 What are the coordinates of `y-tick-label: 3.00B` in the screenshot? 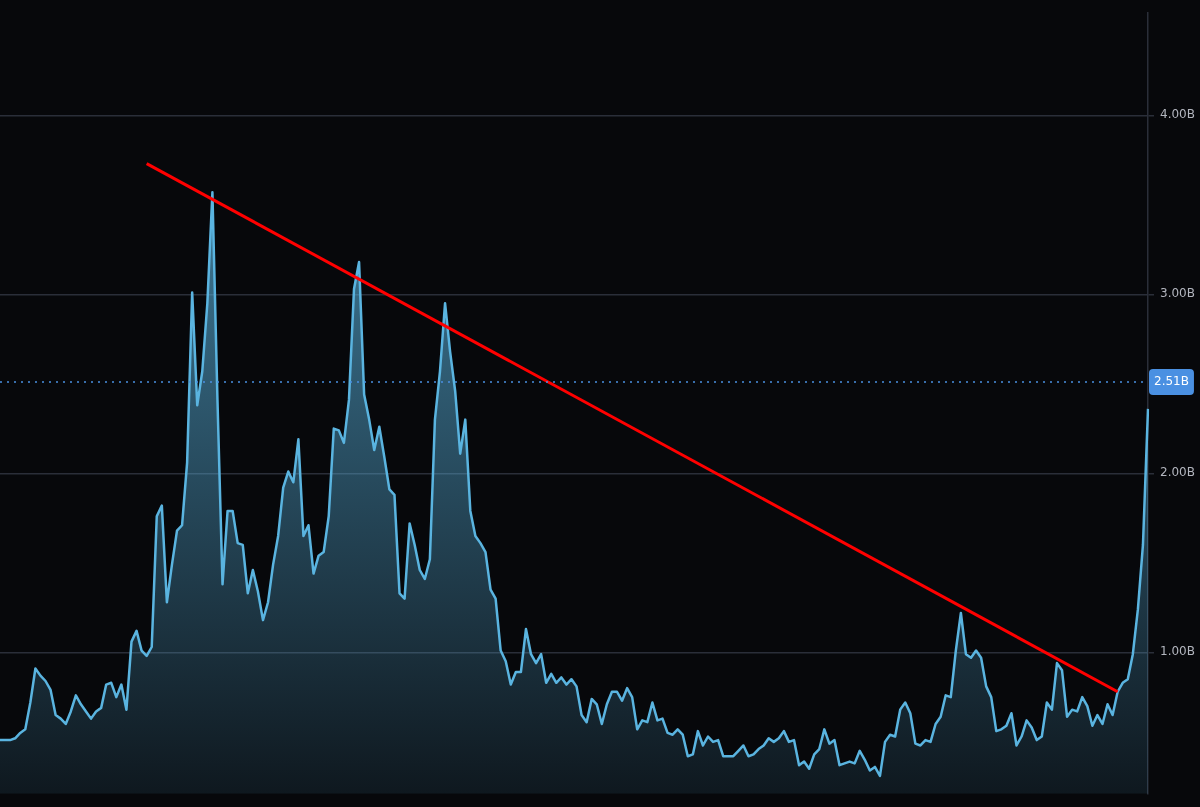 It's located at (1177, 293).